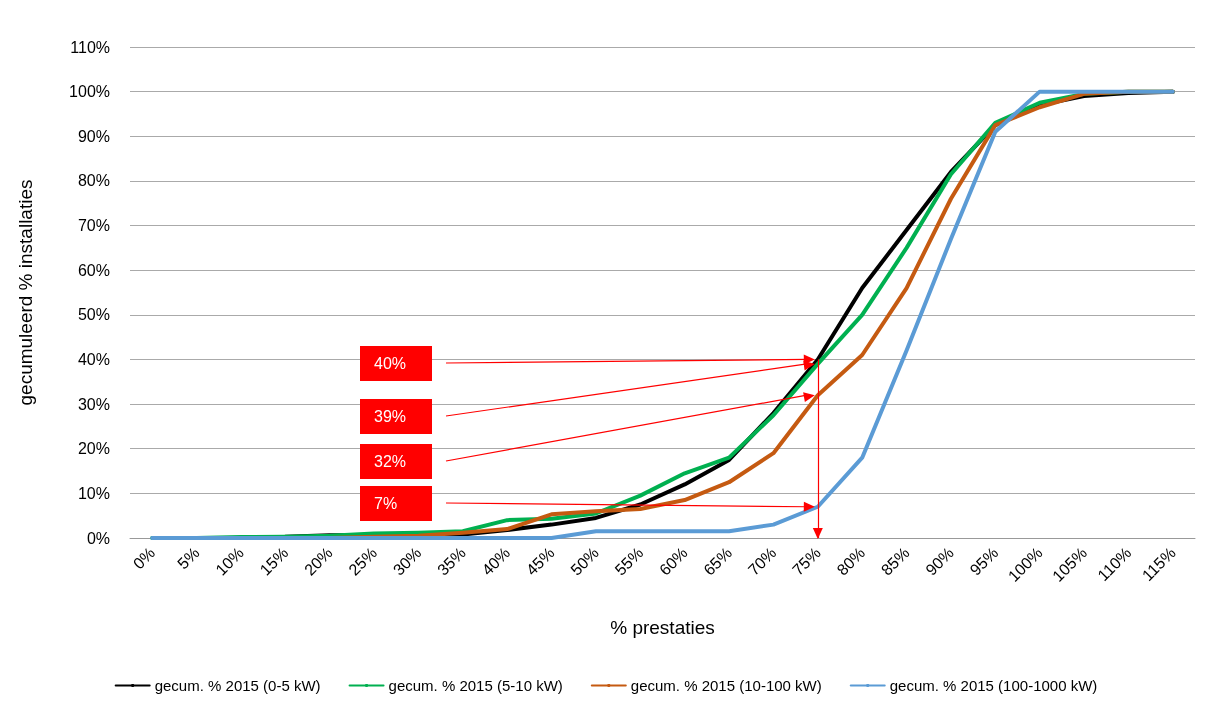  What do you see at coordinates (540, 561) in the screenshot?
I see `x-tick-label: 45%` at bounding box center [540, 561].